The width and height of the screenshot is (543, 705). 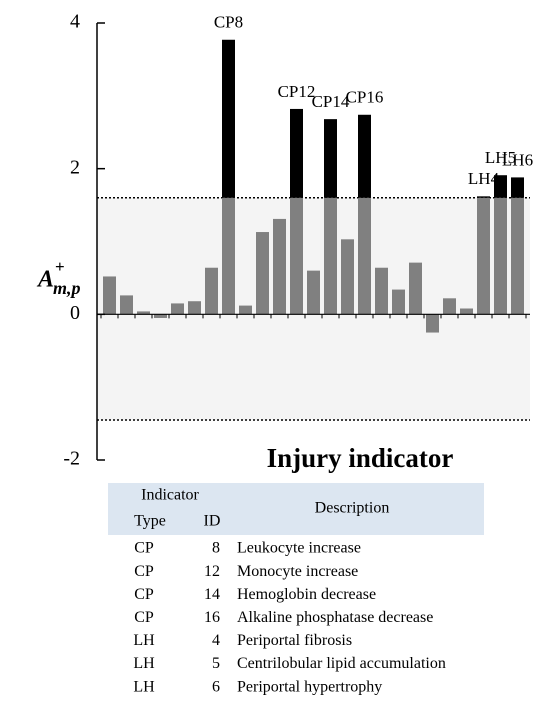 What do you see at coordinates (71, 459) in the screenshot?
I see `y-tick-label: -2` at bounding box center [71, 459].